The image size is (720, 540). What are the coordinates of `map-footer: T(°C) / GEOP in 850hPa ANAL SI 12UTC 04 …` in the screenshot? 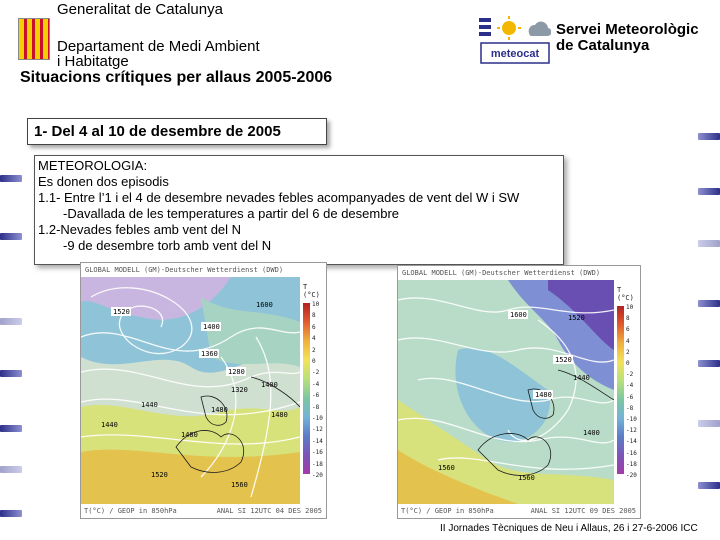 It's located at (203, 511).